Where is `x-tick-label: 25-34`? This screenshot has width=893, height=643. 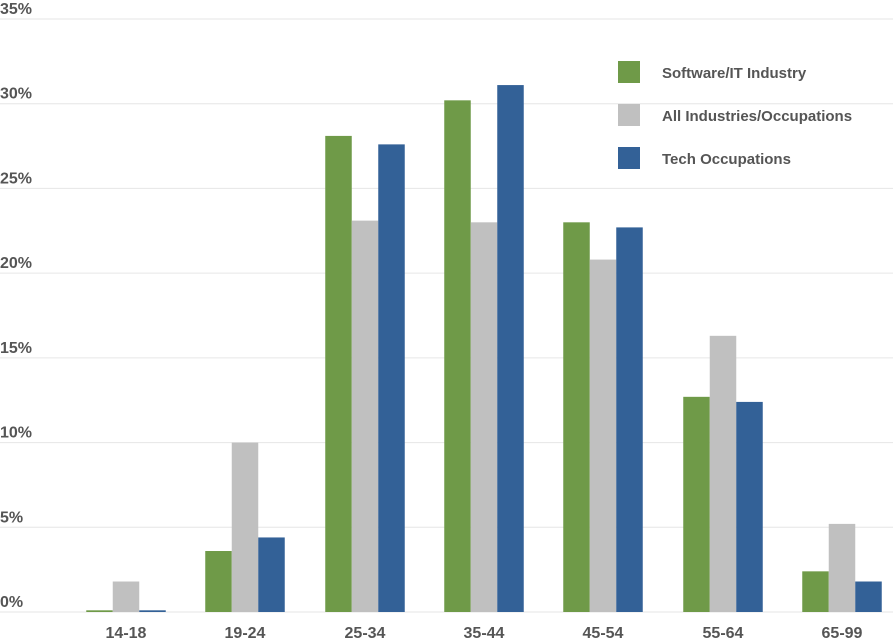
x-tick-label: 25-34 is located at coordinates (365, 633).